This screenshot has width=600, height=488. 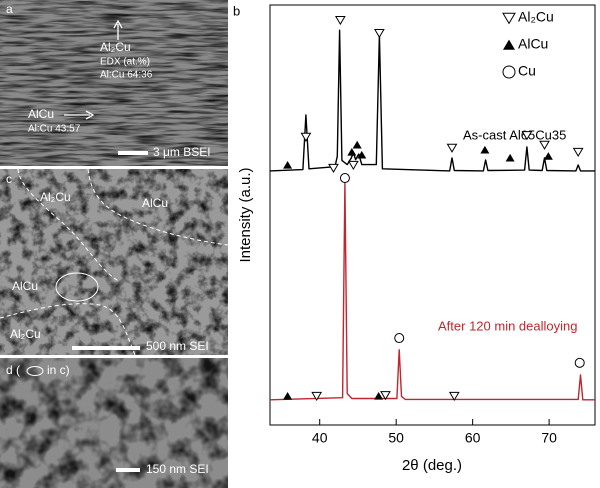 I want to click on scale-label: 150 nm SEI, so click(x=177, y=469).